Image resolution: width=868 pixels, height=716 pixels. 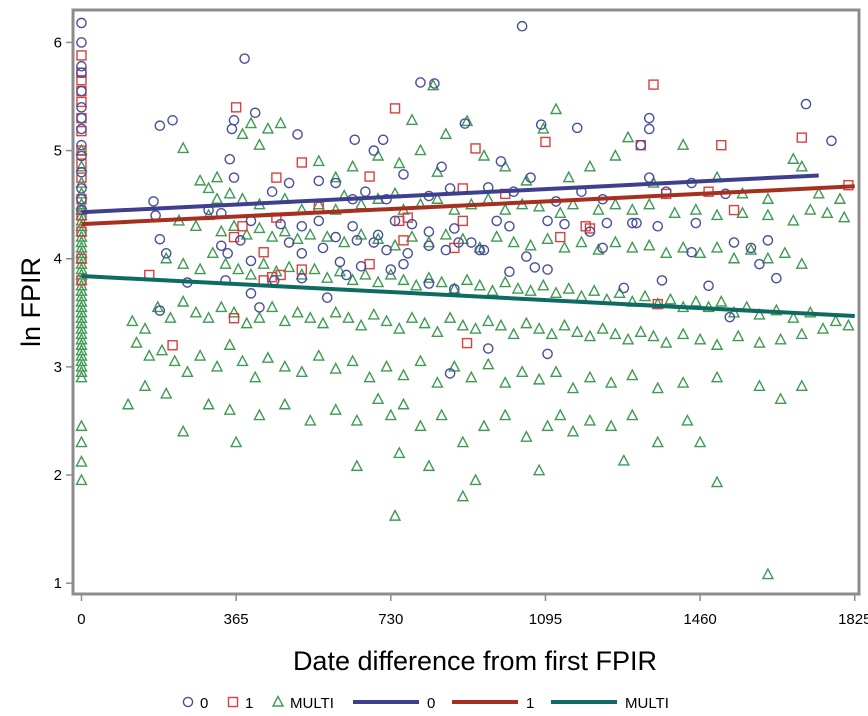 What do you see at coordinates (63, 313) in the screenshot?
I see `y-axis: 1 2 3 4 5 6` at bounding box center [63, 313].